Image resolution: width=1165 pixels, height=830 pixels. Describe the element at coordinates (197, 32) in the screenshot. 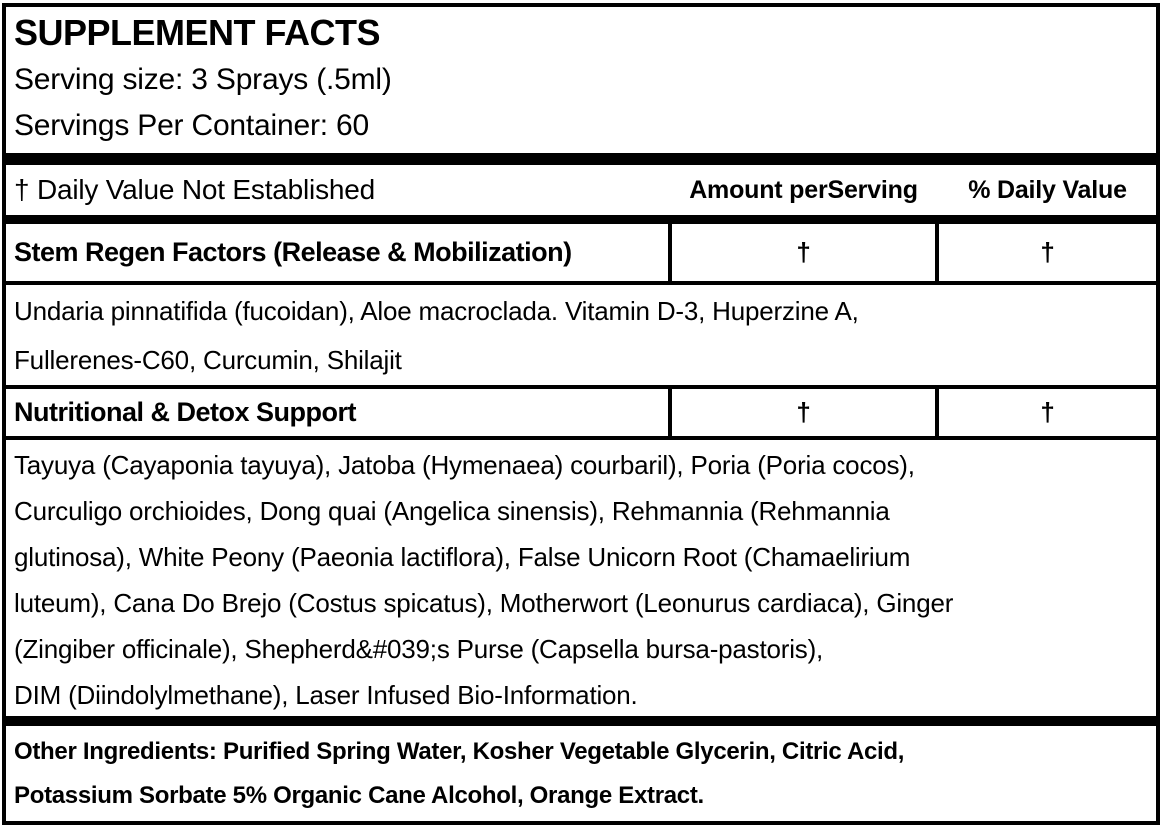

I see `panel-title: SUPPLEMENT FACTS` at that location.